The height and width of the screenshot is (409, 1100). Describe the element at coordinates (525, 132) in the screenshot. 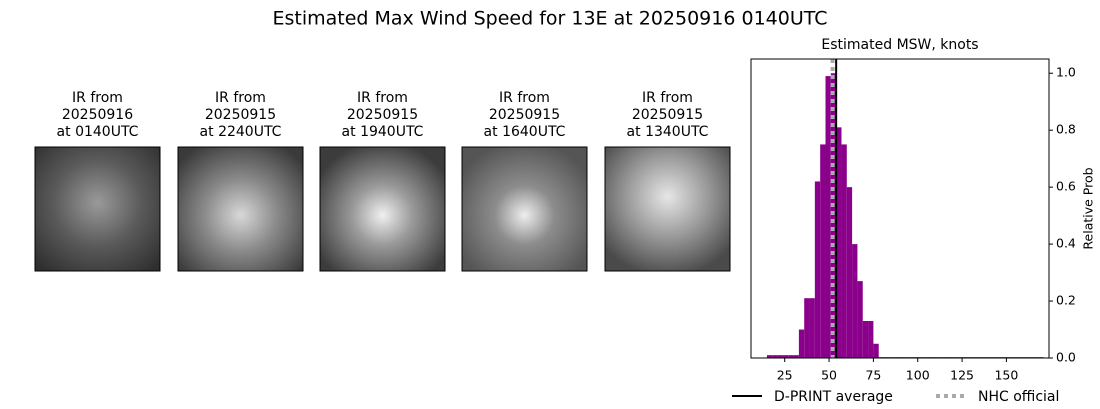

I see `panel-caption: at 1640UTC` at that location.